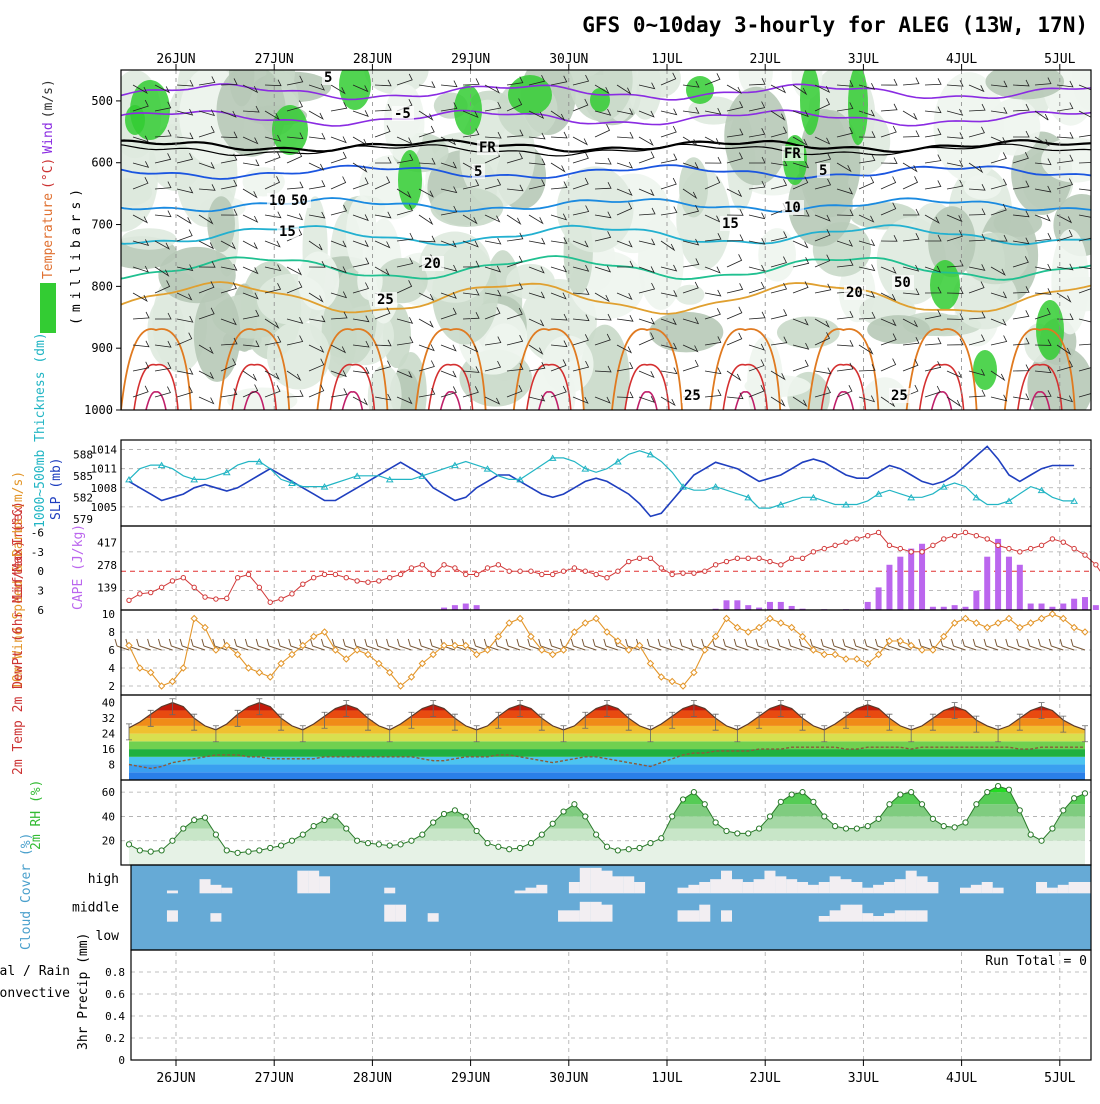 The image size is (1100, 1104). Describe the element at coordinates (175, 59) in the screenshot. I see `date-label-top: 26JUN` at that location.